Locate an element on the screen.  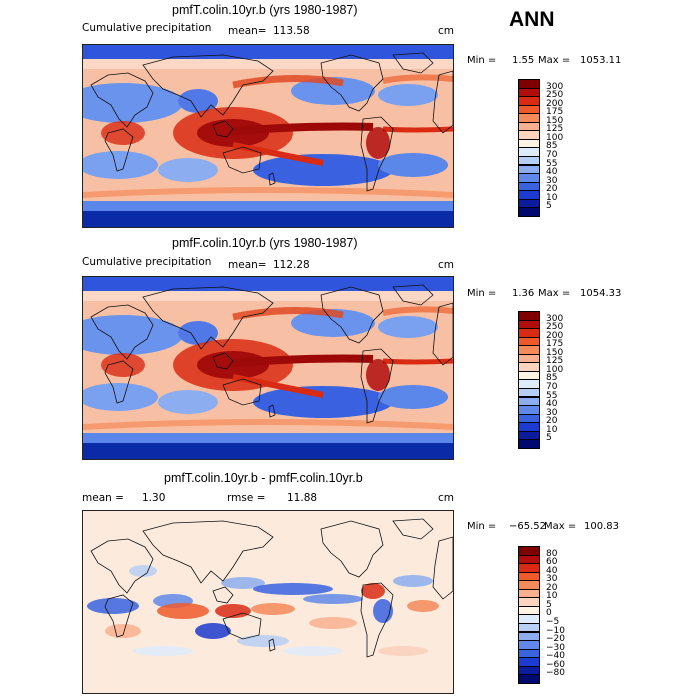
panel2-max-label: Max = is located at coordinates (554, 293).